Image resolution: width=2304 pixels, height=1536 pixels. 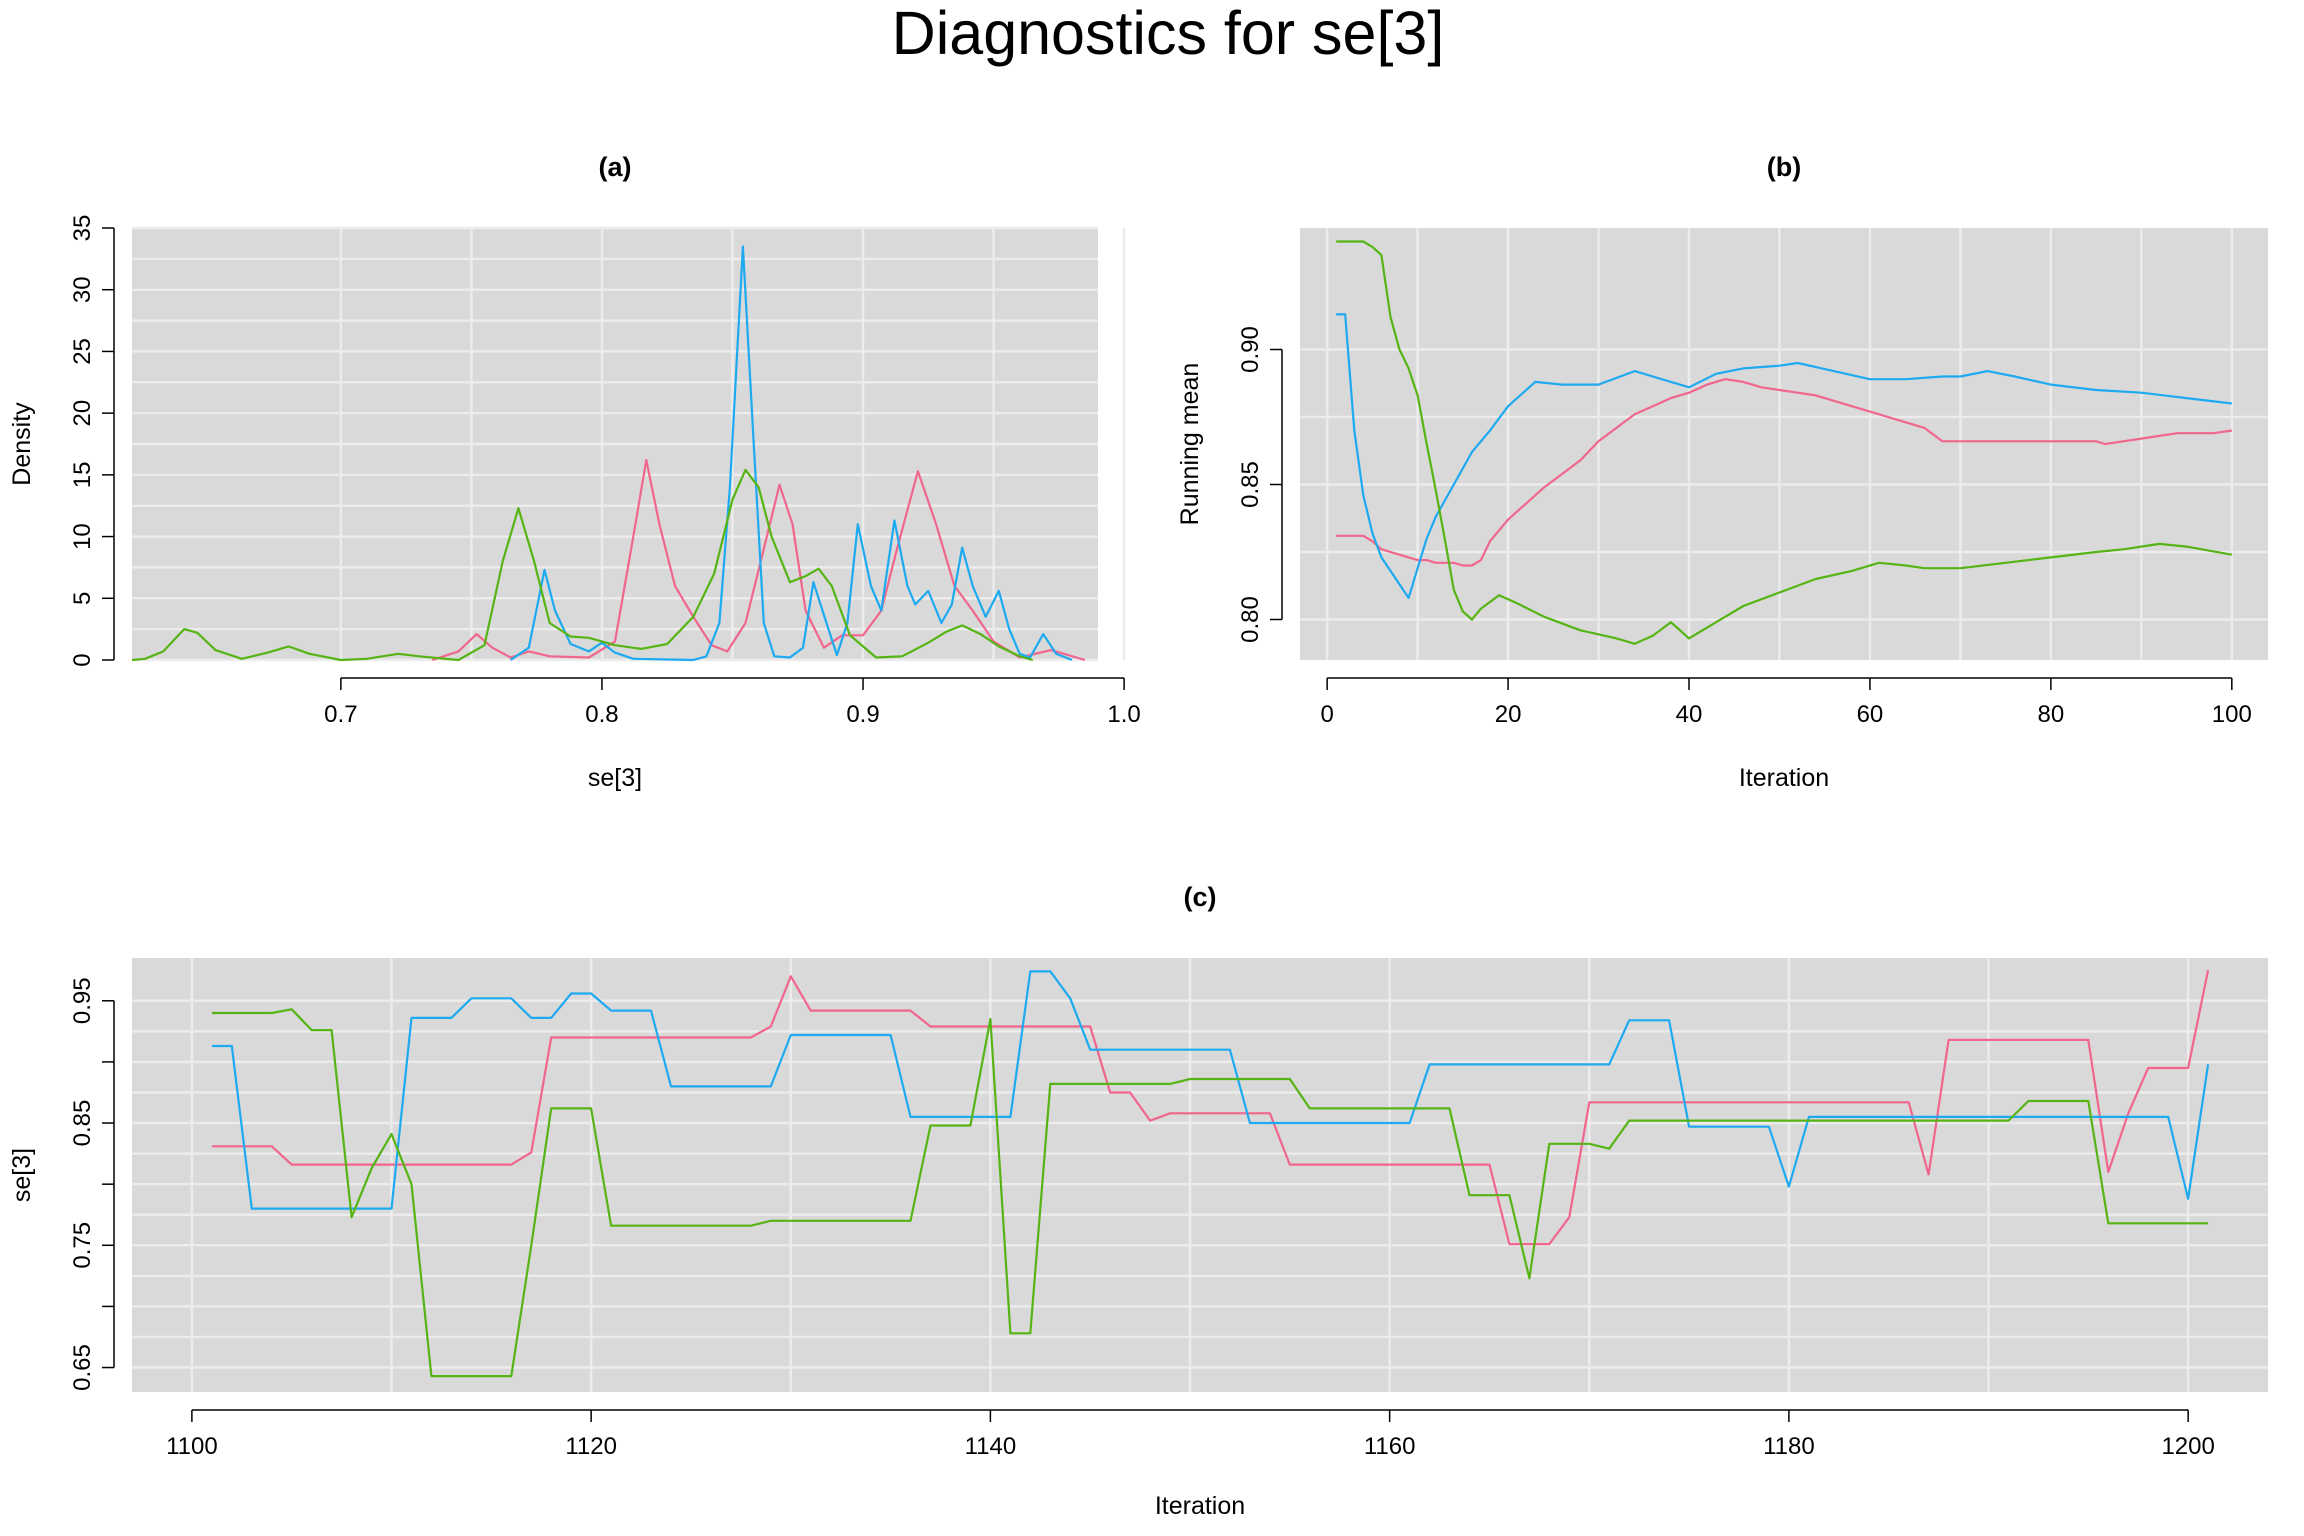 What do you see at coordinates (1784, 167) in the screenshot?
I see `panel-title-b: (b)` at bounding box center [1784, 167].